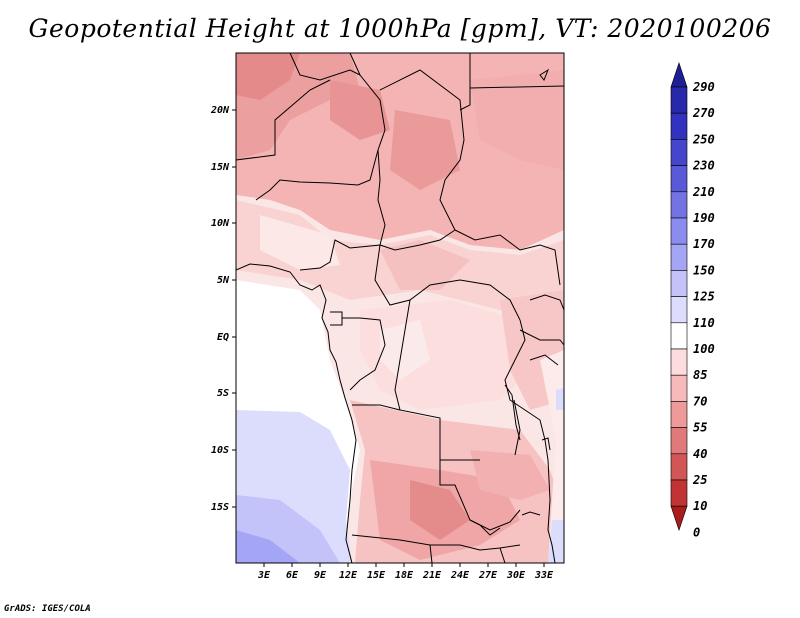 Image resolution: width=800 pixels, height=618 pixels. What do you see at coordinates (679, 75) in the screenshot?
I see `colorbar-top-arrow` at bounding box center [679, 75].